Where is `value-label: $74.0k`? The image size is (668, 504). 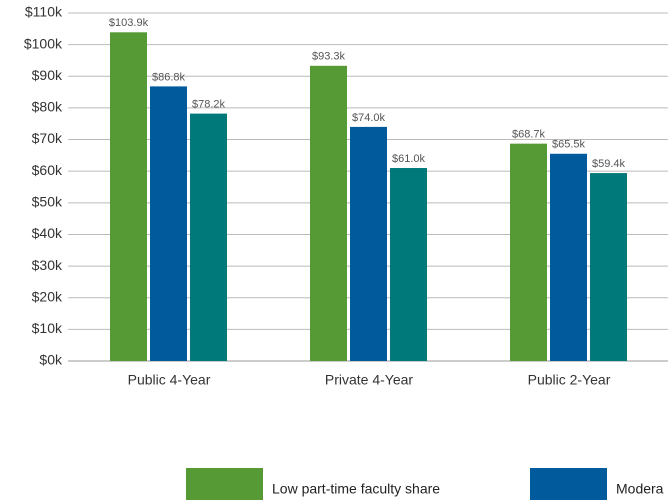
value-label: $74.0k is located at coordinates (369, 118).